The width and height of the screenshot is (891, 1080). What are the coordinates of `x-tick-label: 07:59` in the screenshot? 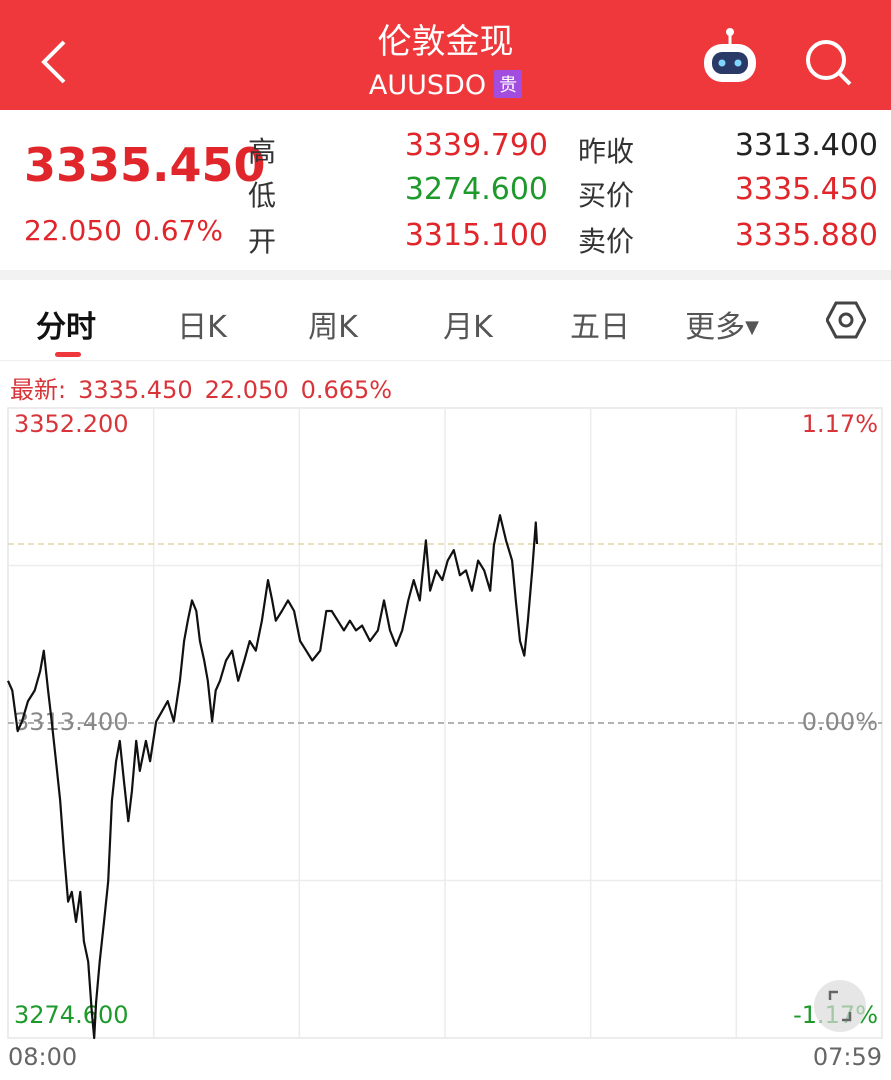 It's located at (847, 1057).